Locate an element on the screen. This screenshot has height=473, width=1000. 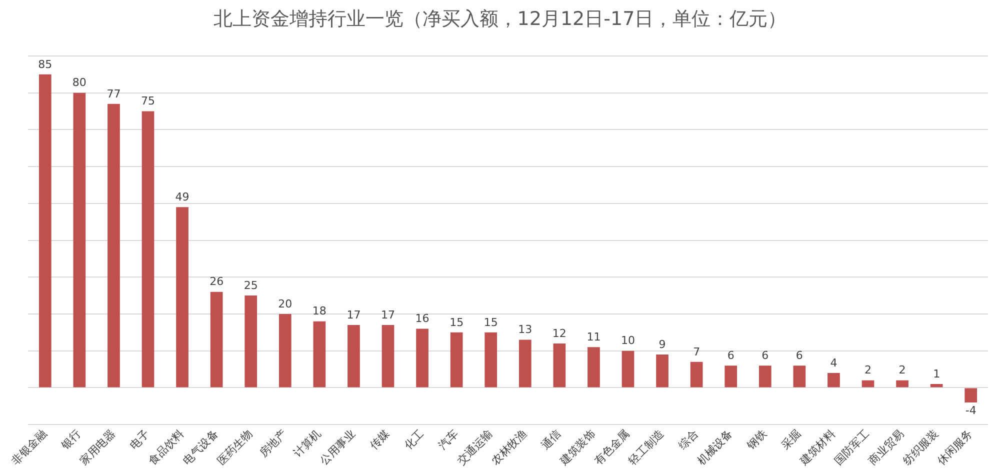
x-tick-label: 传媒 is located at coordinates (379, 439).